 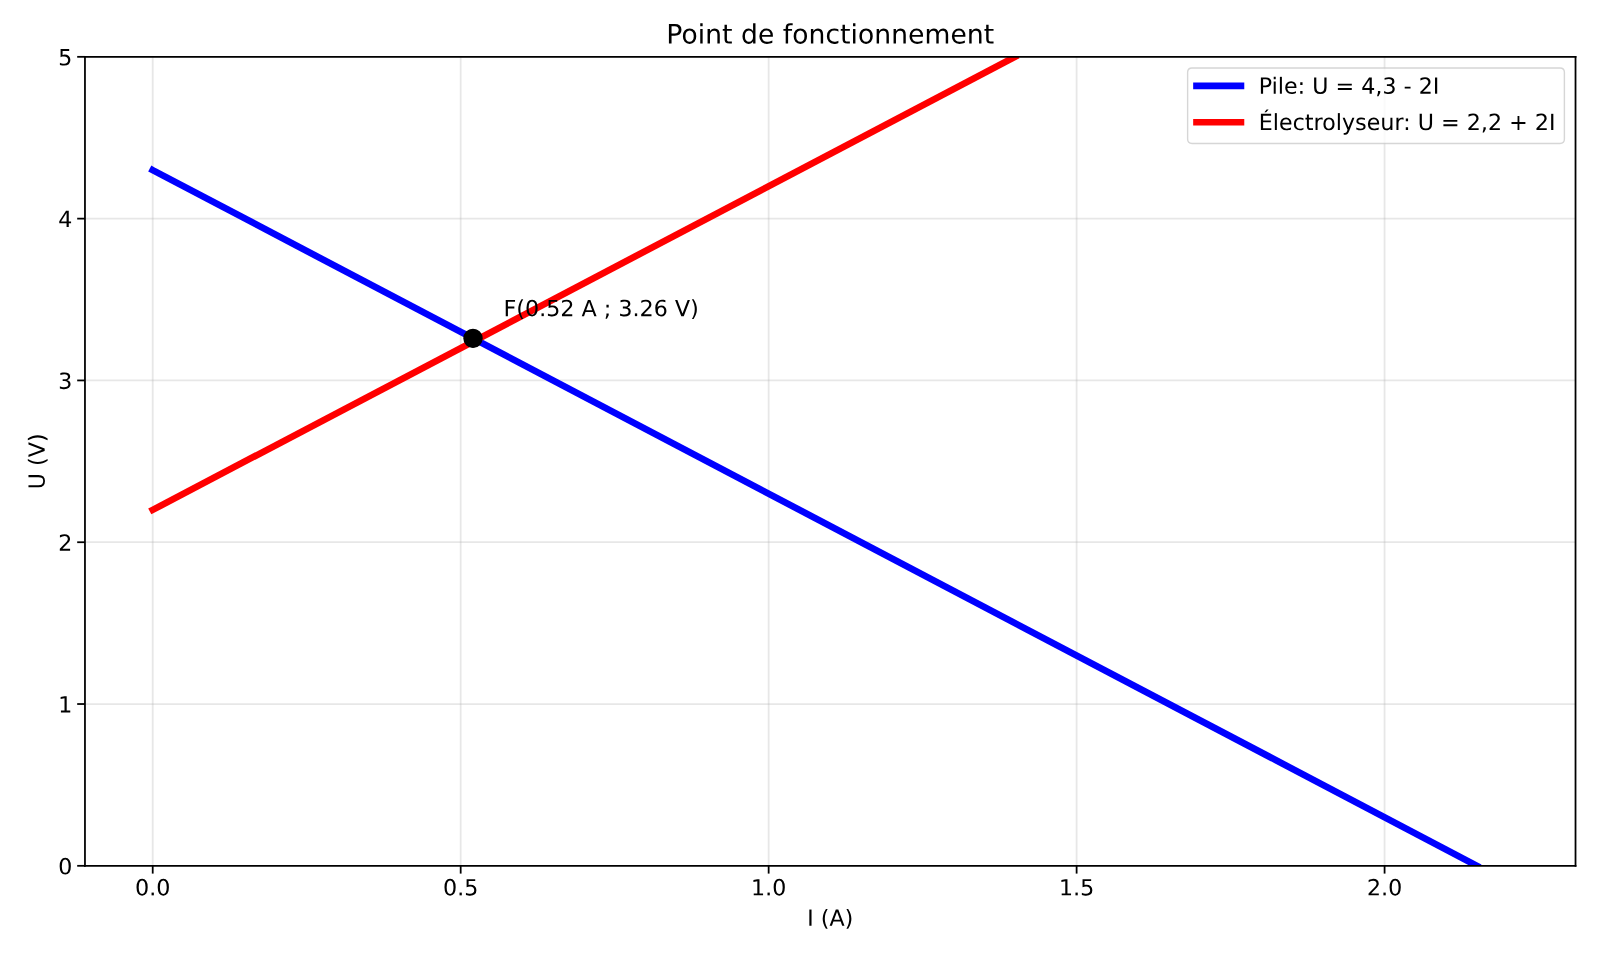 I want to click on x-axis-title: I (A), so click(x=830, y=918).